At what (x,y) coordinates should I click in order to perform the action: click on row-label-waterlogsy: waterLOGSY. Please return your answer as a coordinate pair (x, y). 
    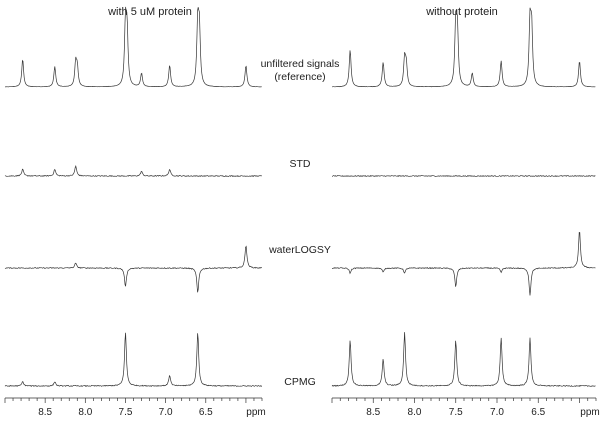
    Looking at the image, I should click on (299, 250).